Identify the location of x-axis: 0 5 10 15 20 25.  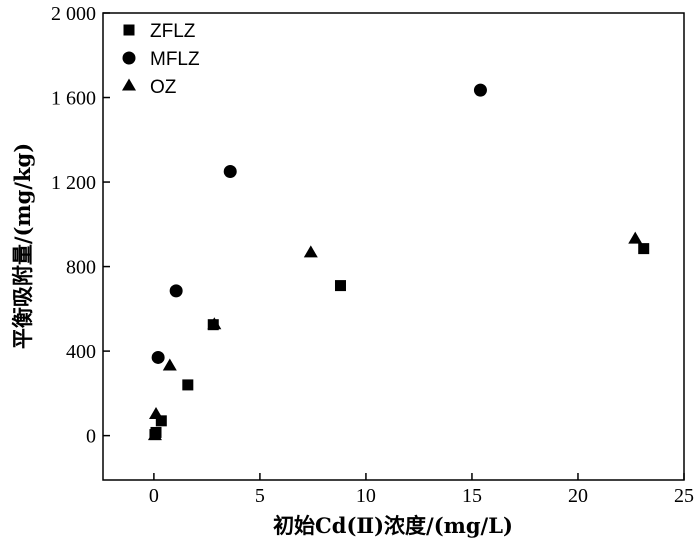
(421, 490).